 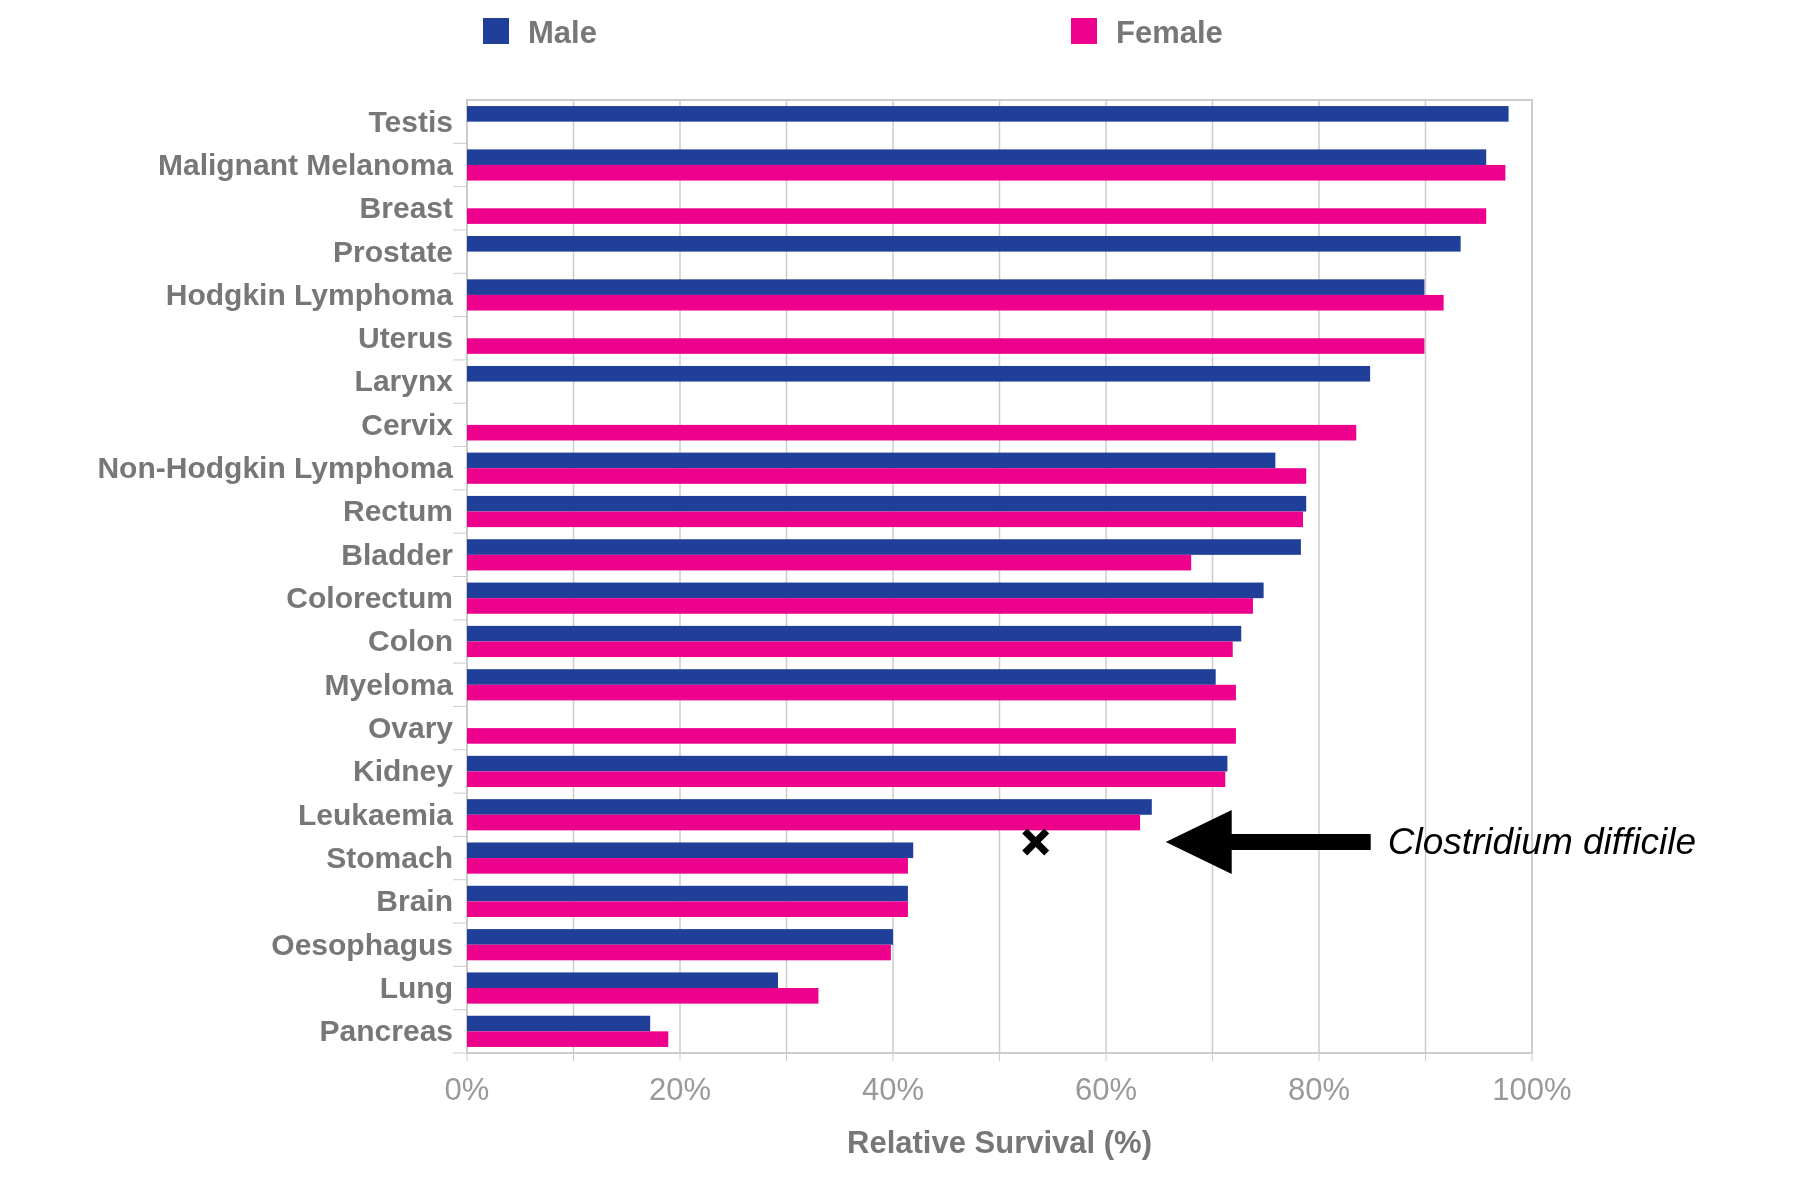 What do you see at coordinates (406, 208) in the screenshot?
I see `y-tick-label: Breast` at bounding box center [406, 208].